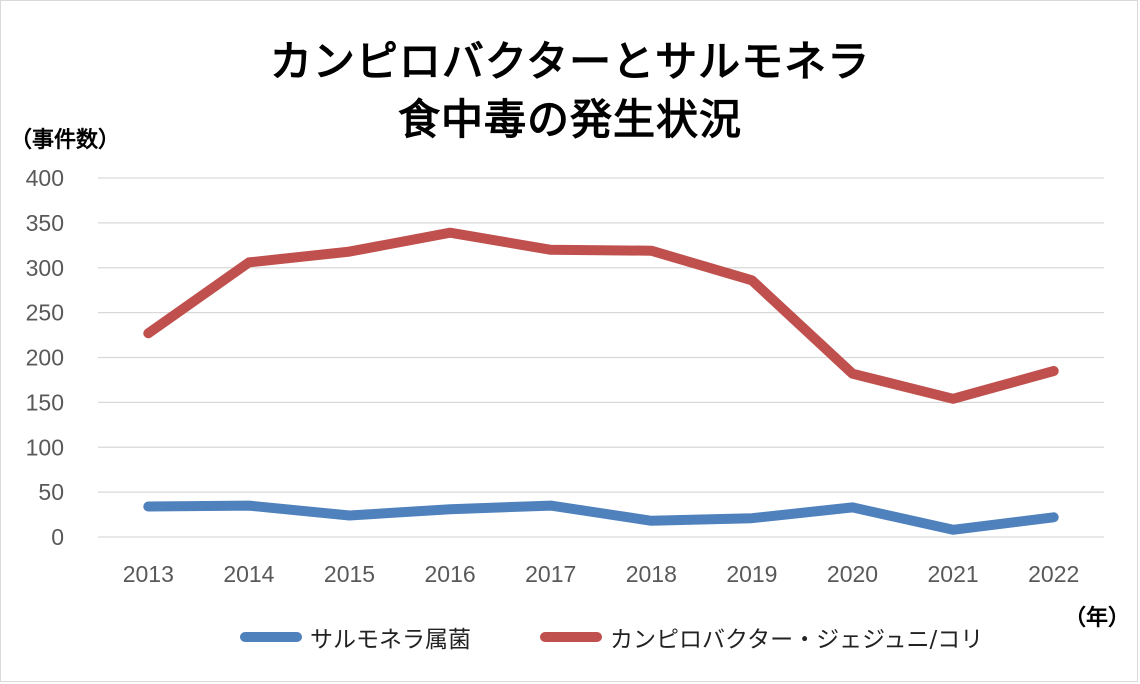 Image resolution: width=1140 pixels, height=684 pixels. What do you see at coordinates (45, 178) in the screenshot?
I see `y-tick-label-400: 400` at bounding box center [45, 178].